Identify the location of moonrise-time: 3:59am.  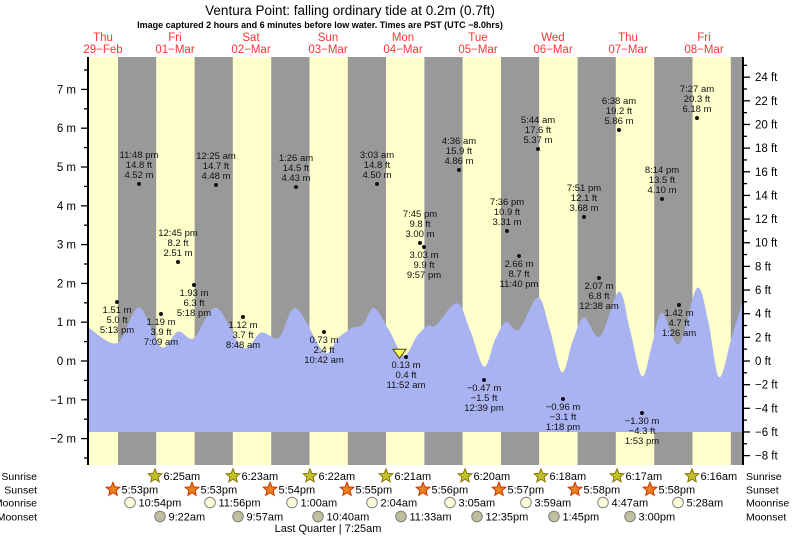
(553, 504).